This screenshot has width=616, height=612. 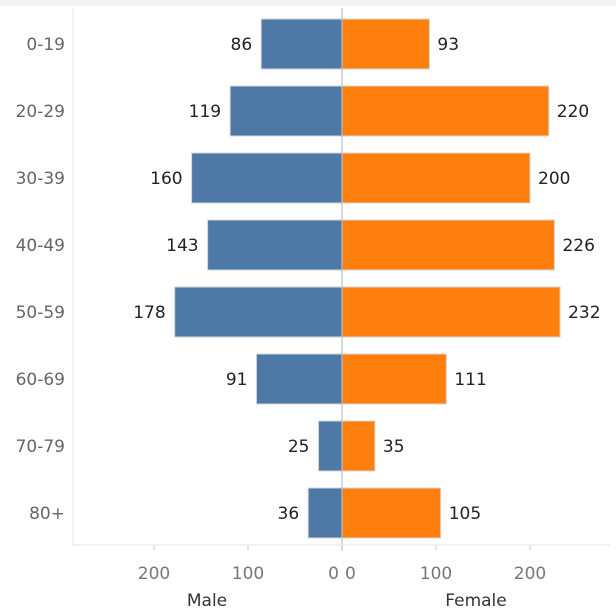 What do you see at coordinates (333, 574) in the screenshot?
I see `tick-label-male: 0` at bounding box center [333, 574].